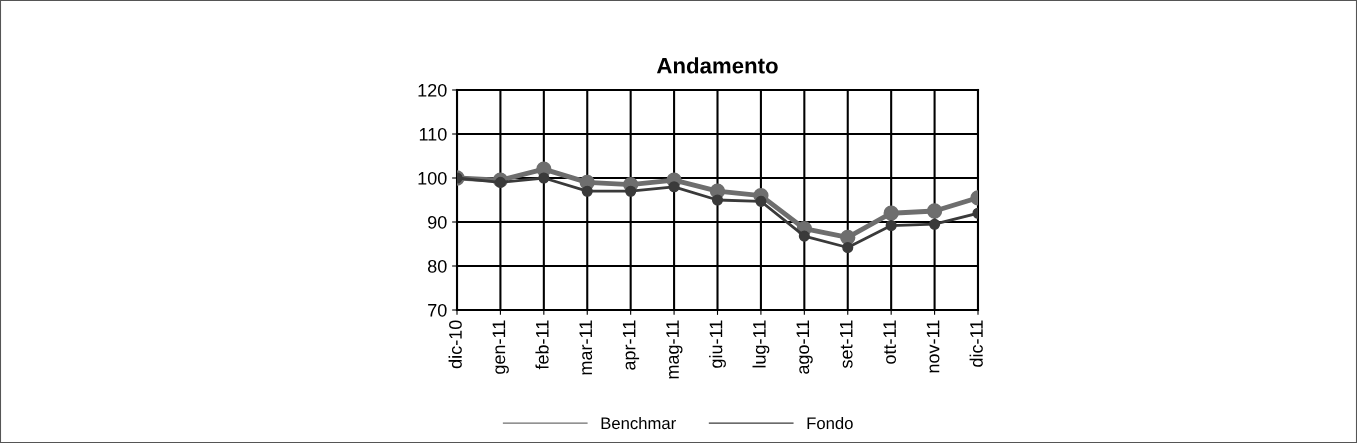 The image size is (1357, 443). I want to click on legend-label: Fondo, so click(830, 423).